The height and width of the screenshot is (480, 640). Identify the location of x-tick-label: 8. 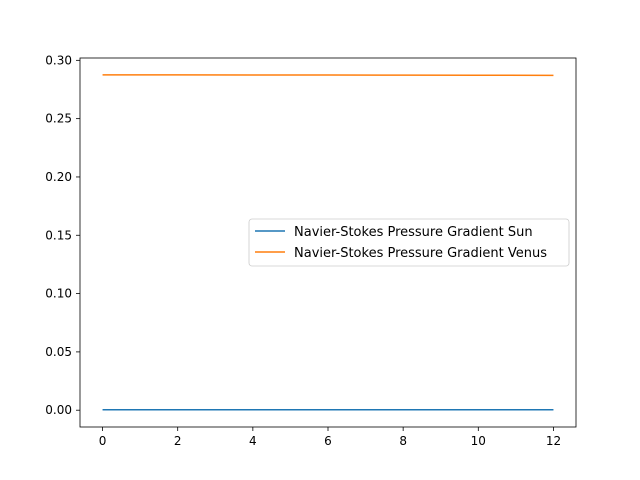
(403, 441).